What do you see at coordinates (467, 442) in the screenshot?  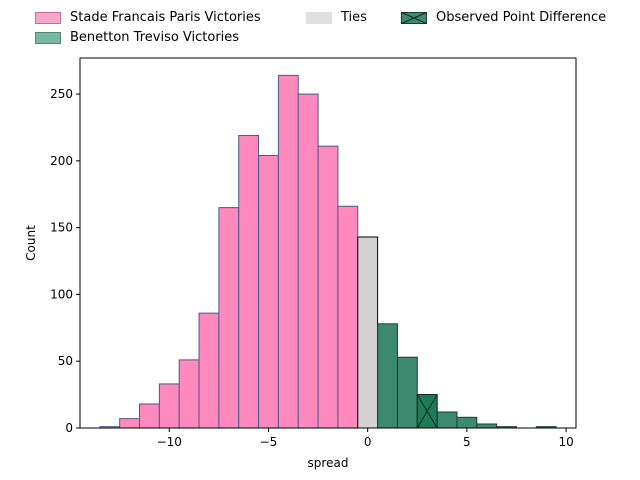 I see `x-tick-label: 5` at bounding box center [467, 442].